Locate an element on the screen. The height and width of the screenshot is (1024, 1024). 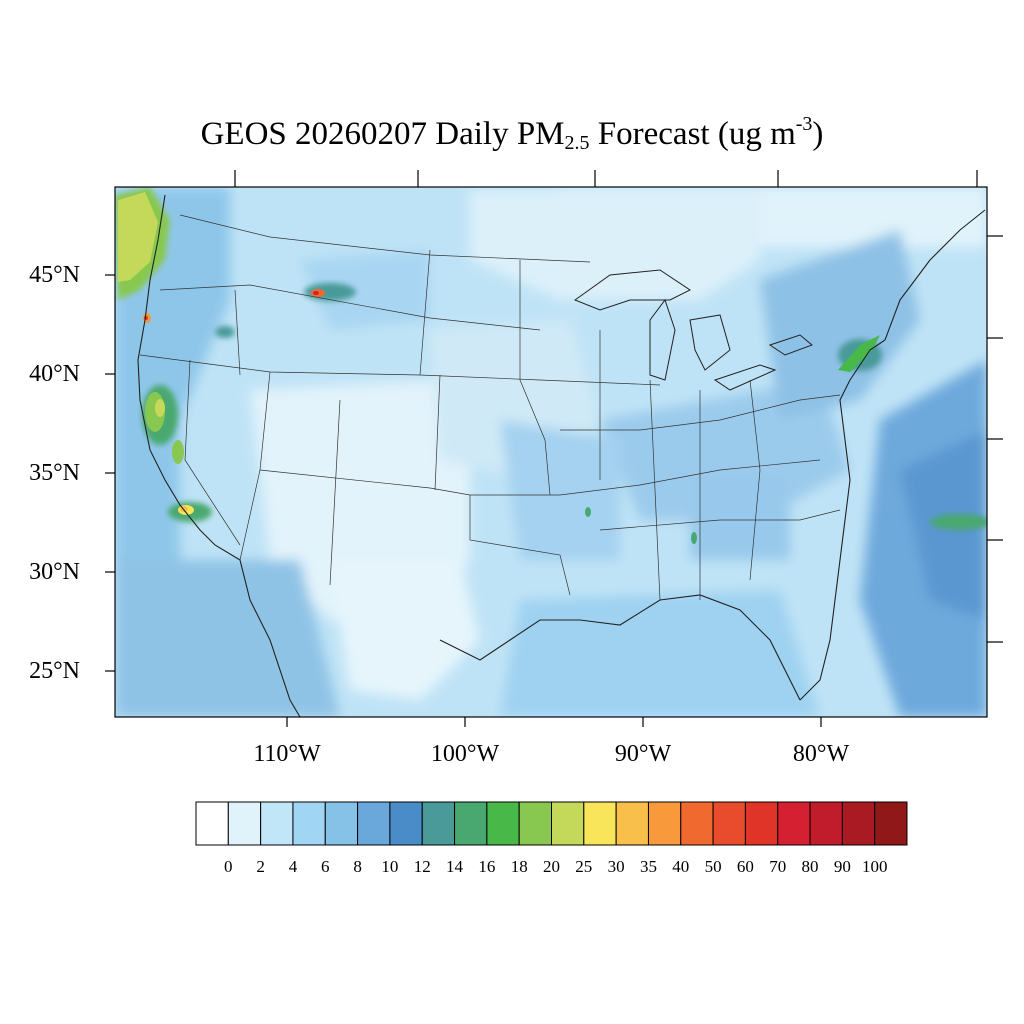
colorbar-label-6: 6 is located at coordinates (325, 866).